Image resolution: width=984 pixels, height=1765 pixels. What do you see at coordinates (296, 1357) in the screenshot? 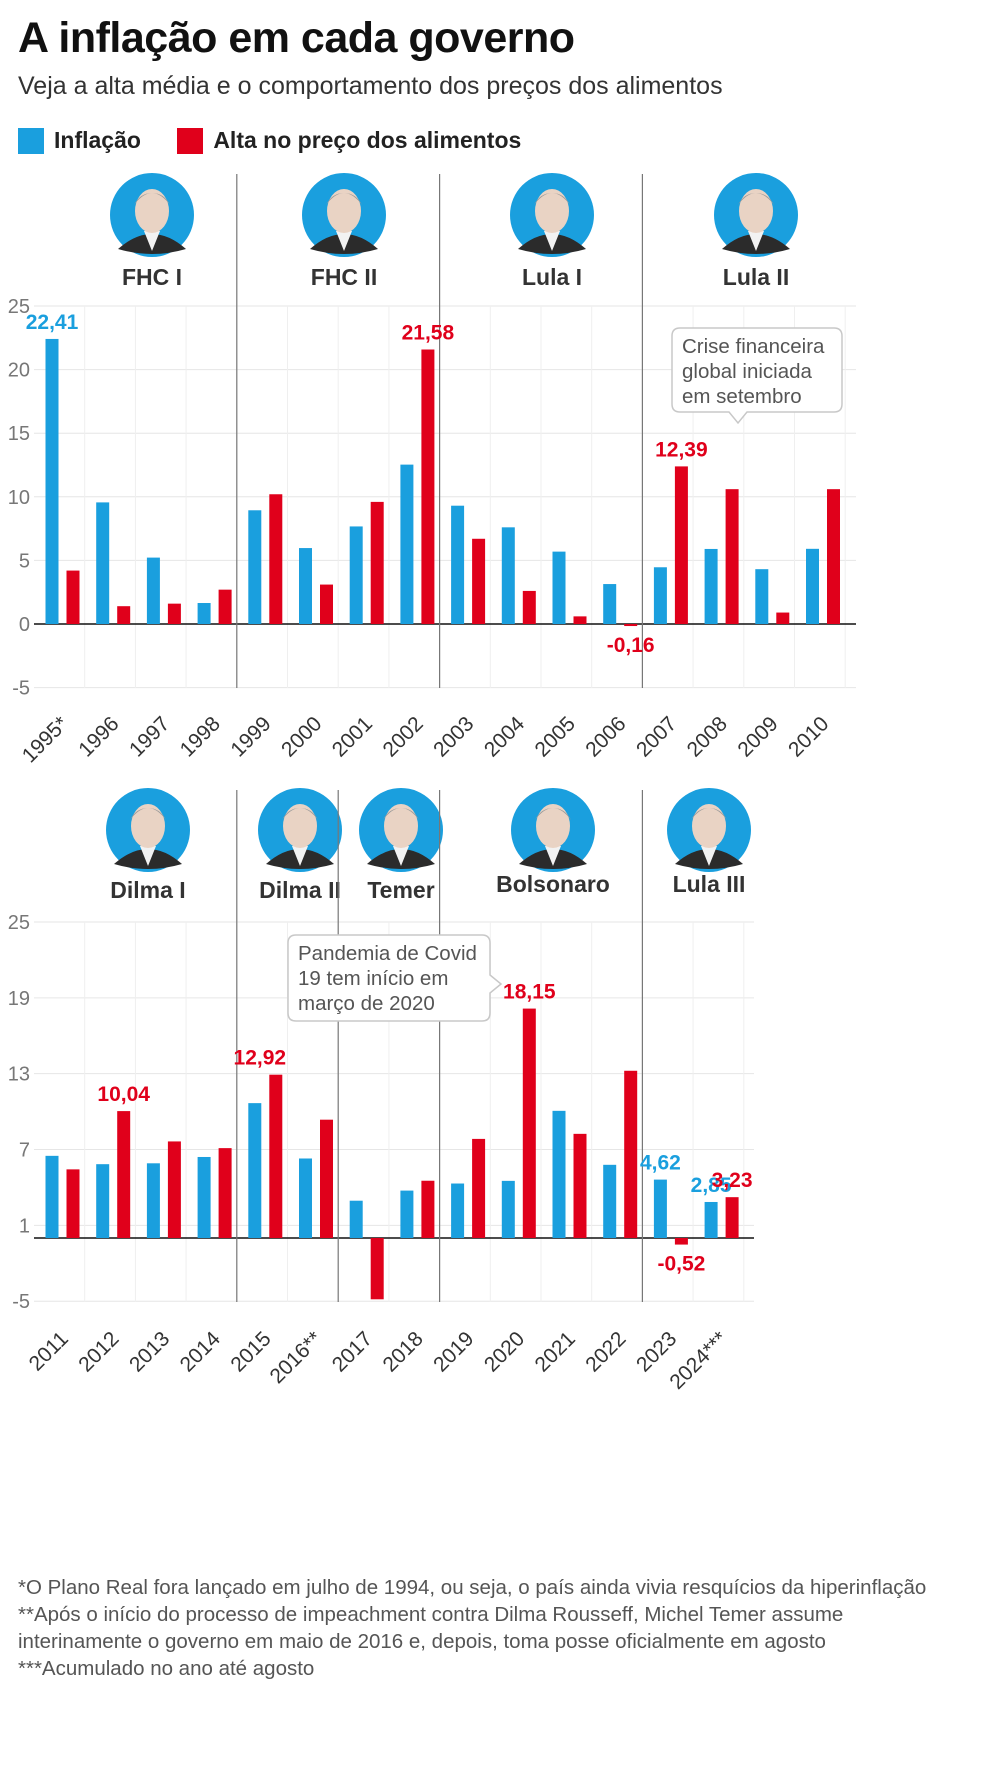
I see `x-tick-label: 2016**` at bounding box center [296, 1357].